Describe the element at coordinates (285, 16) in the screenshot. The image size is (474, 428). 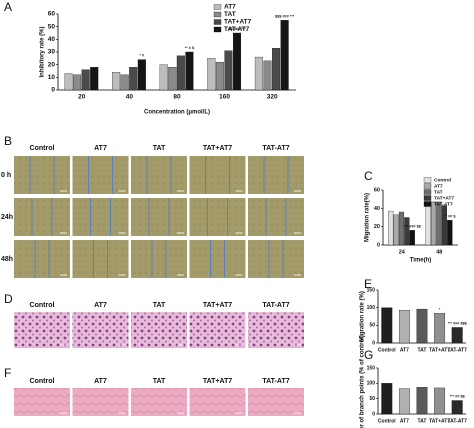
I see `significance-label: $$$ ### ***` at that location.